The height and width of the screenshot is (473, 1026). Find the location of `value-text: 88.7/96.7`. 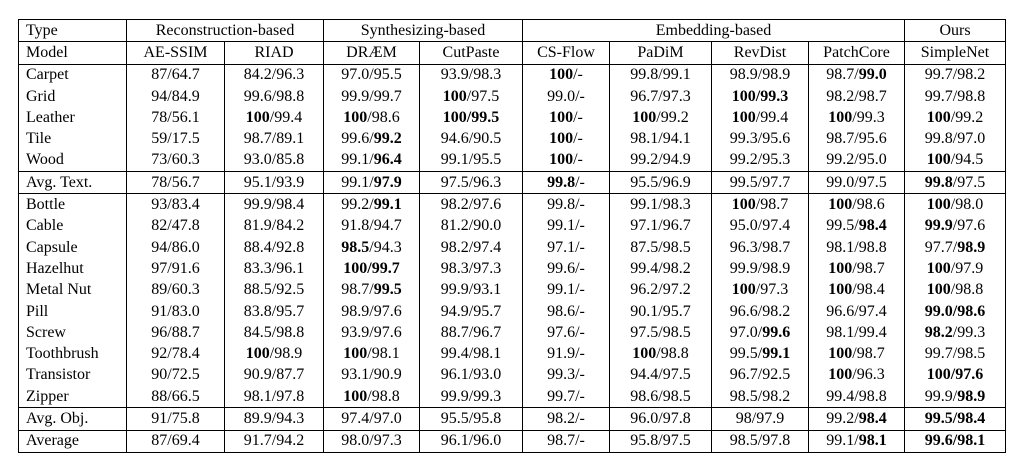

value-text: 88.7/96.7 is located at coordinates (471, 332).